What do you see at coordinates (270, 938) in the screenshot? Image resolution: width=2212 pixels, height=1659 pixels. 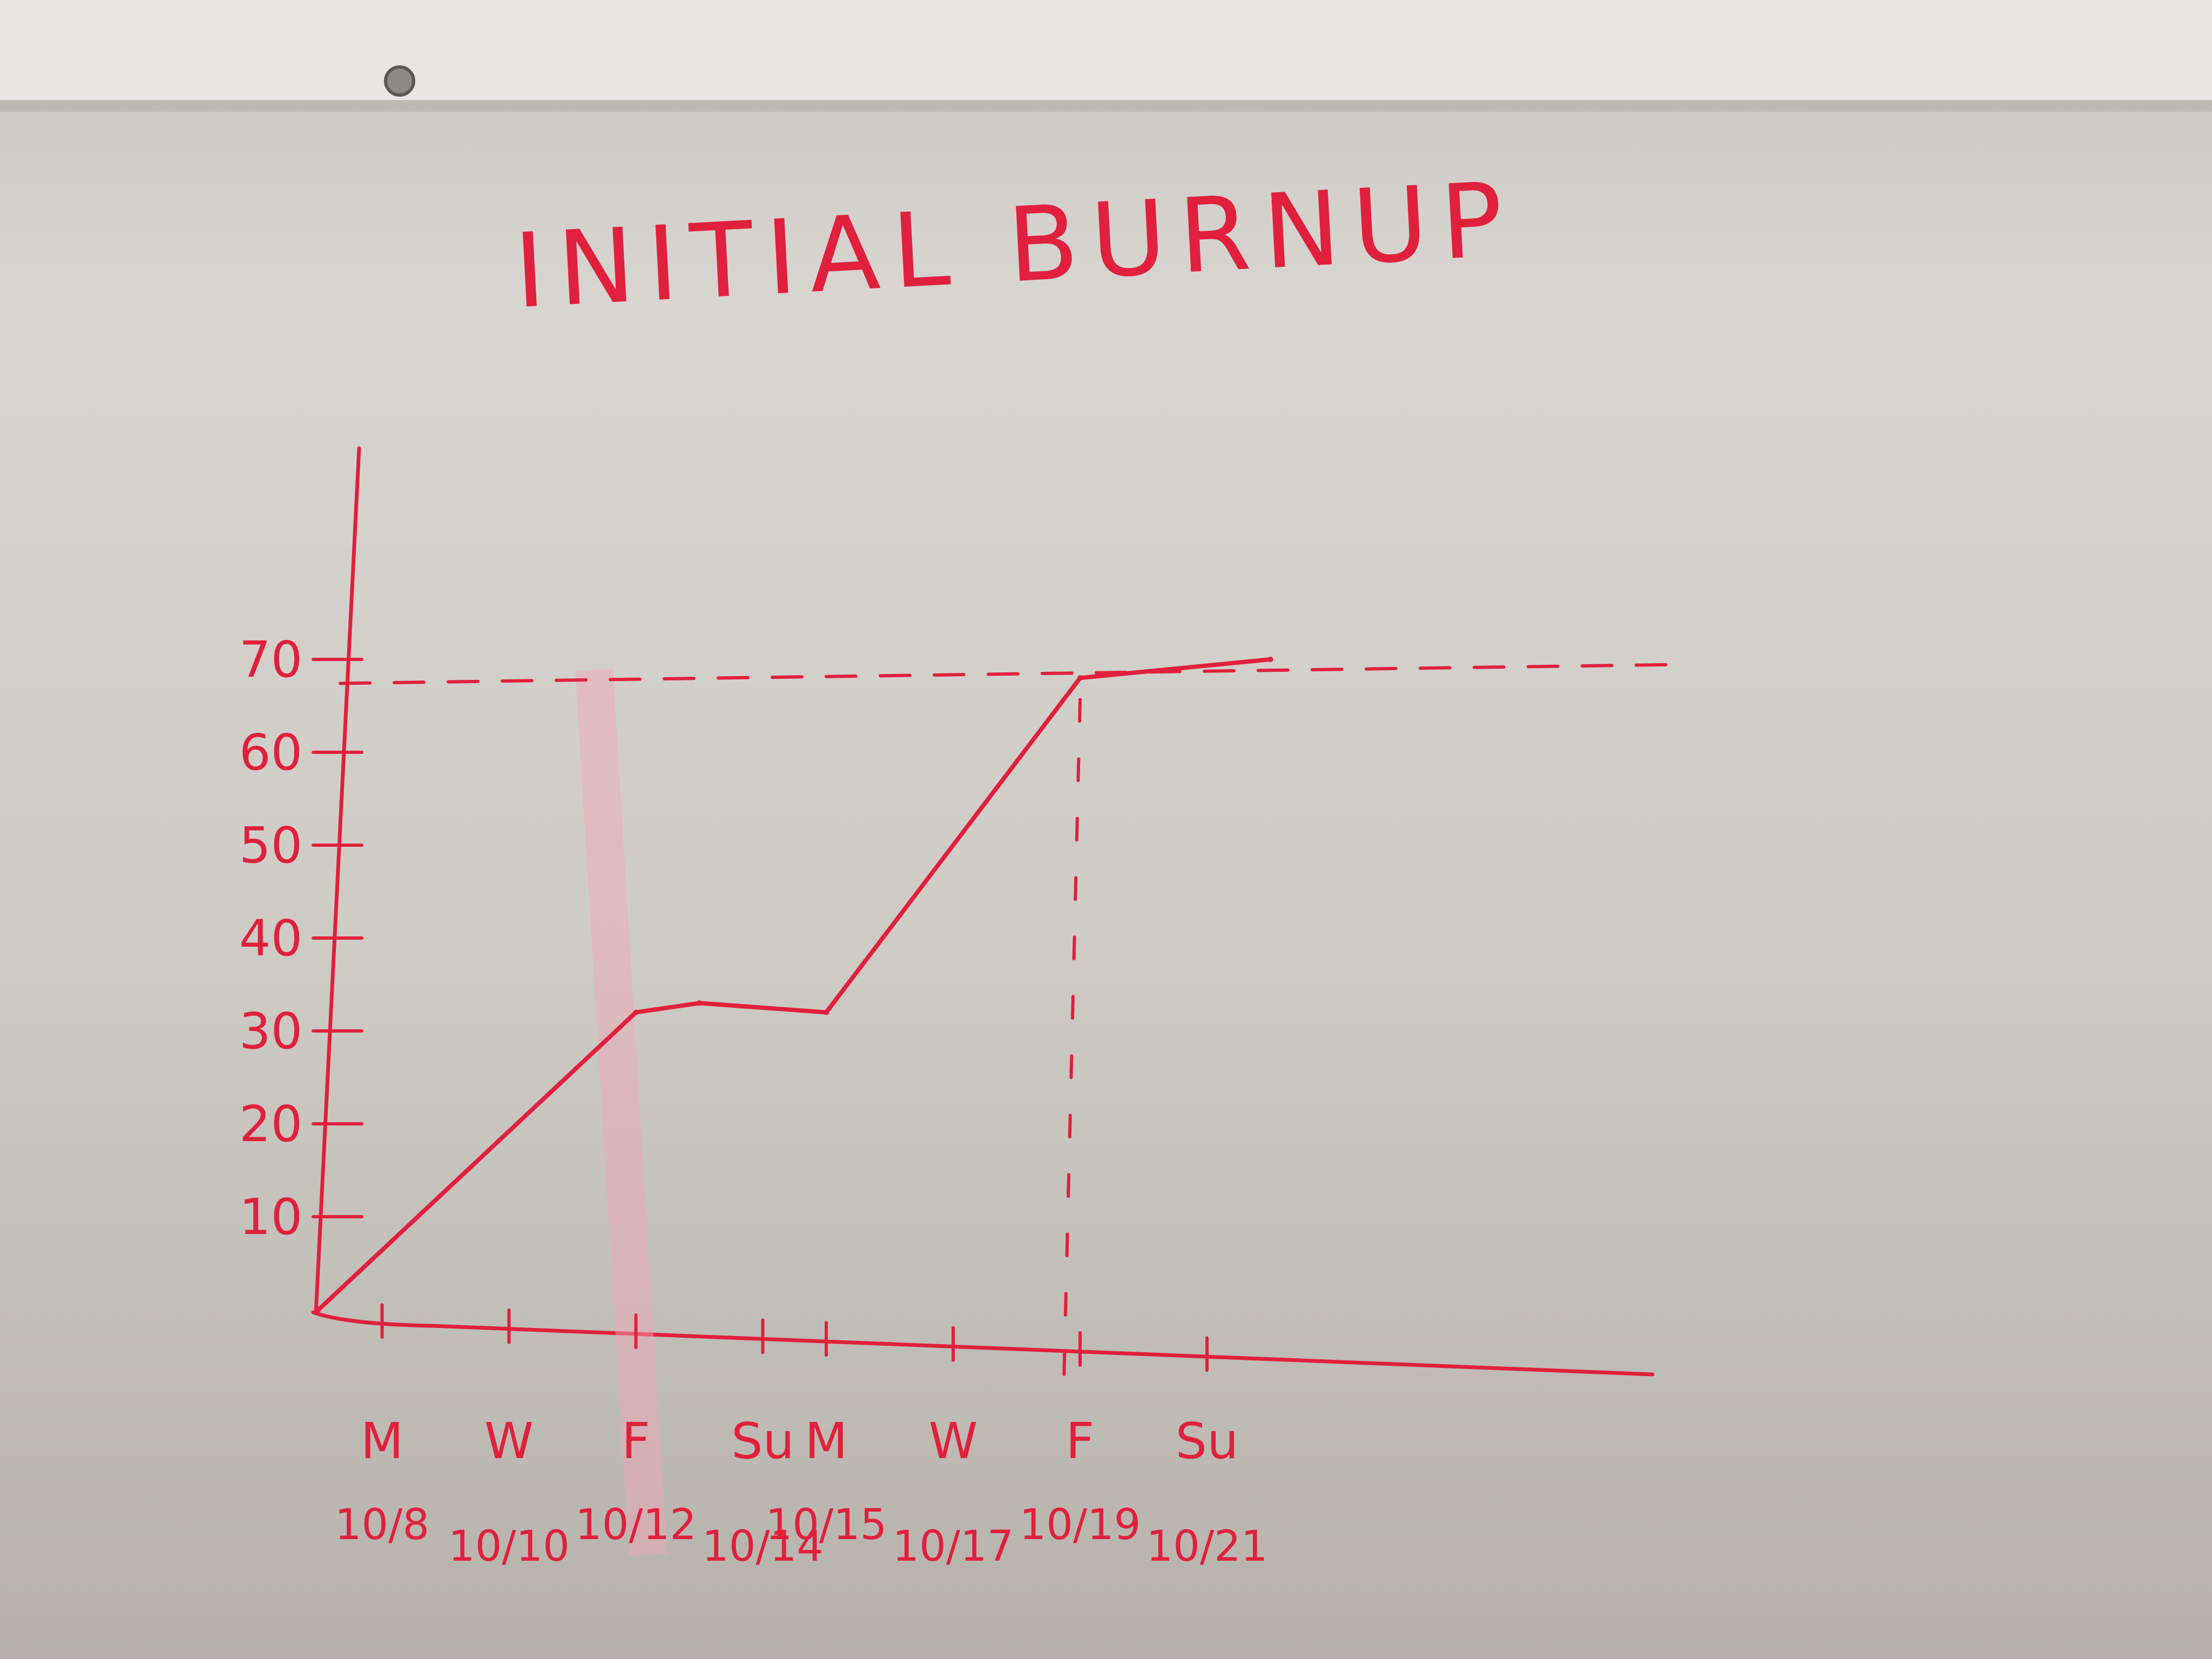 I see `y-tick-label: 40` at bounding box center [270, 938].